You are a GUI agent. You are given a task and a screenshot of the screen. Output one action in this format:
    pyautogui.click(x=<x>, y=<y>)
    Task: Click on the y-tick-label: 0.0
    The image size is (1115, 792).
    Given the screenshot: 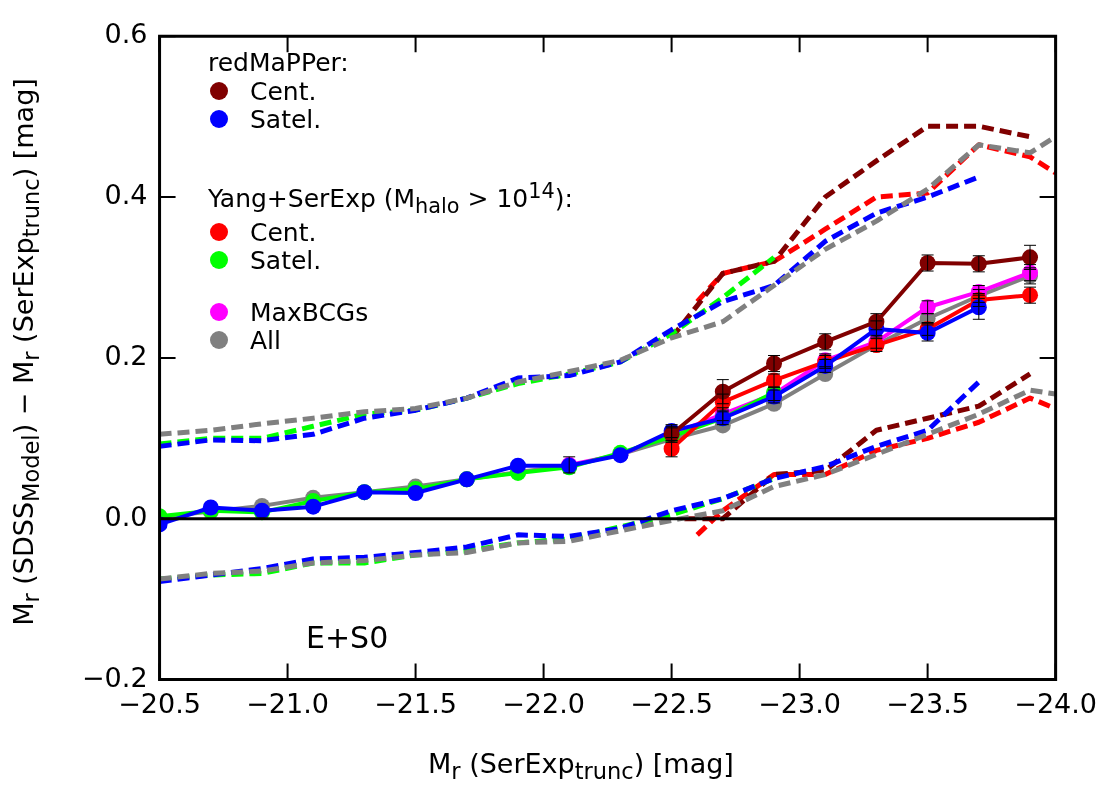 What is the action you would take?
    pyautogui.click(x=126, y=516)
    